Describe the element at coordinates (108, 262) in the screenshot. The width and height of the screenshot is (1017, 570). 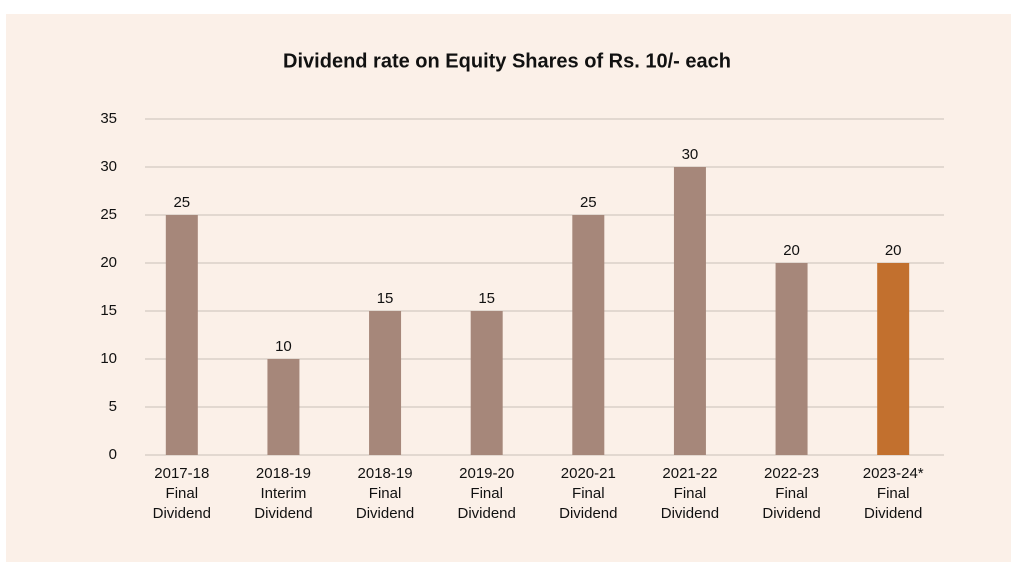
I see `y-tick-label: 20` at that location.